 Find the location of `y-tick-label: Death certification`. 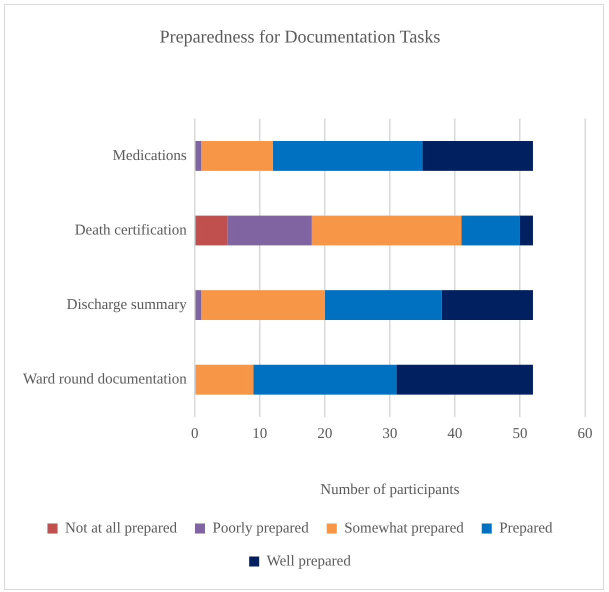

y-tick-label: Death certification is located at coordinates (131, 230).